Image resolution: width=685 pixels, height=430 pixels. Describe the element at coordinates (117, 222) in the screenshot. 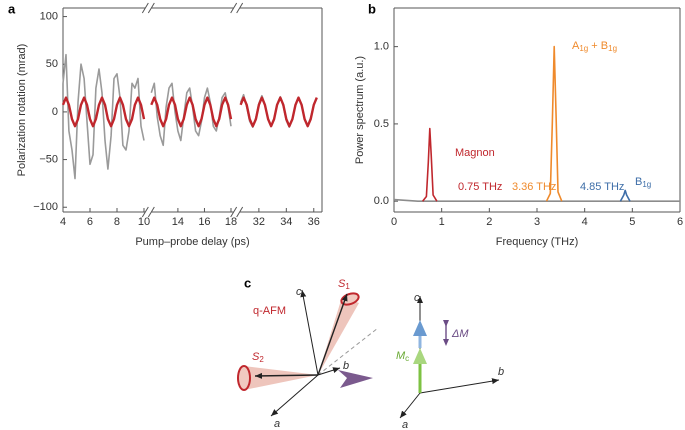

I see `x-tick-label: 8` at that location.